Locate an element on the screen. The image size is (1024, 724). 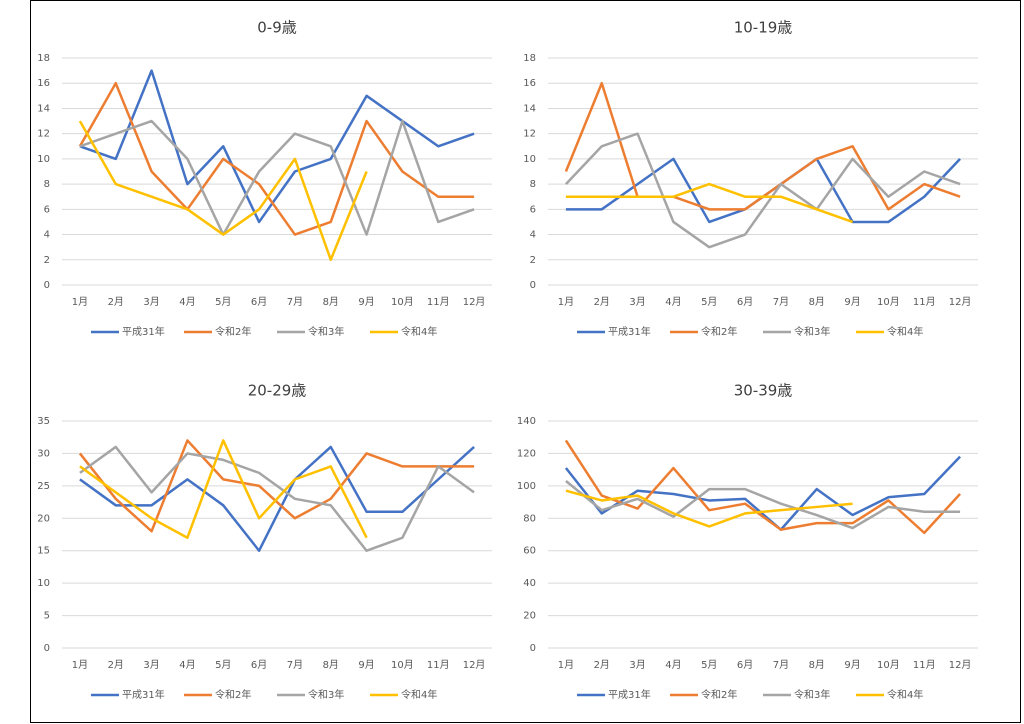
chart-title: 0-9歳 is located at coordinates (277, 28).